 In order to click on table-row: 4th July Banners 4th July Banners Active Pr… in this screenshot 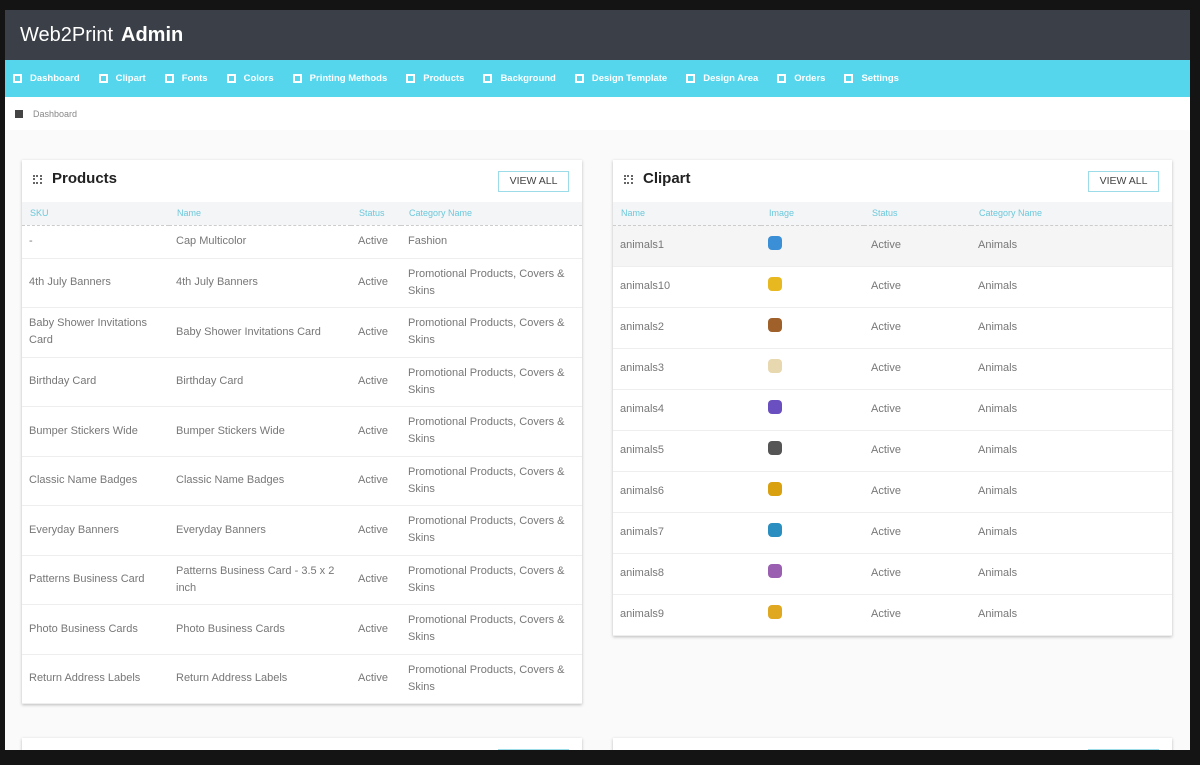, I will do `click(302, 283)`.